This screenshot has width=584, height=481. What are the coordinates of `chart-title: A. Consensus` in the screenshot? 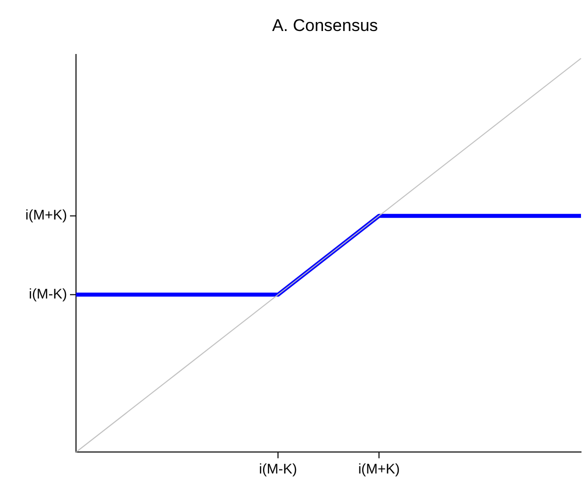 It's located at (325, 25).